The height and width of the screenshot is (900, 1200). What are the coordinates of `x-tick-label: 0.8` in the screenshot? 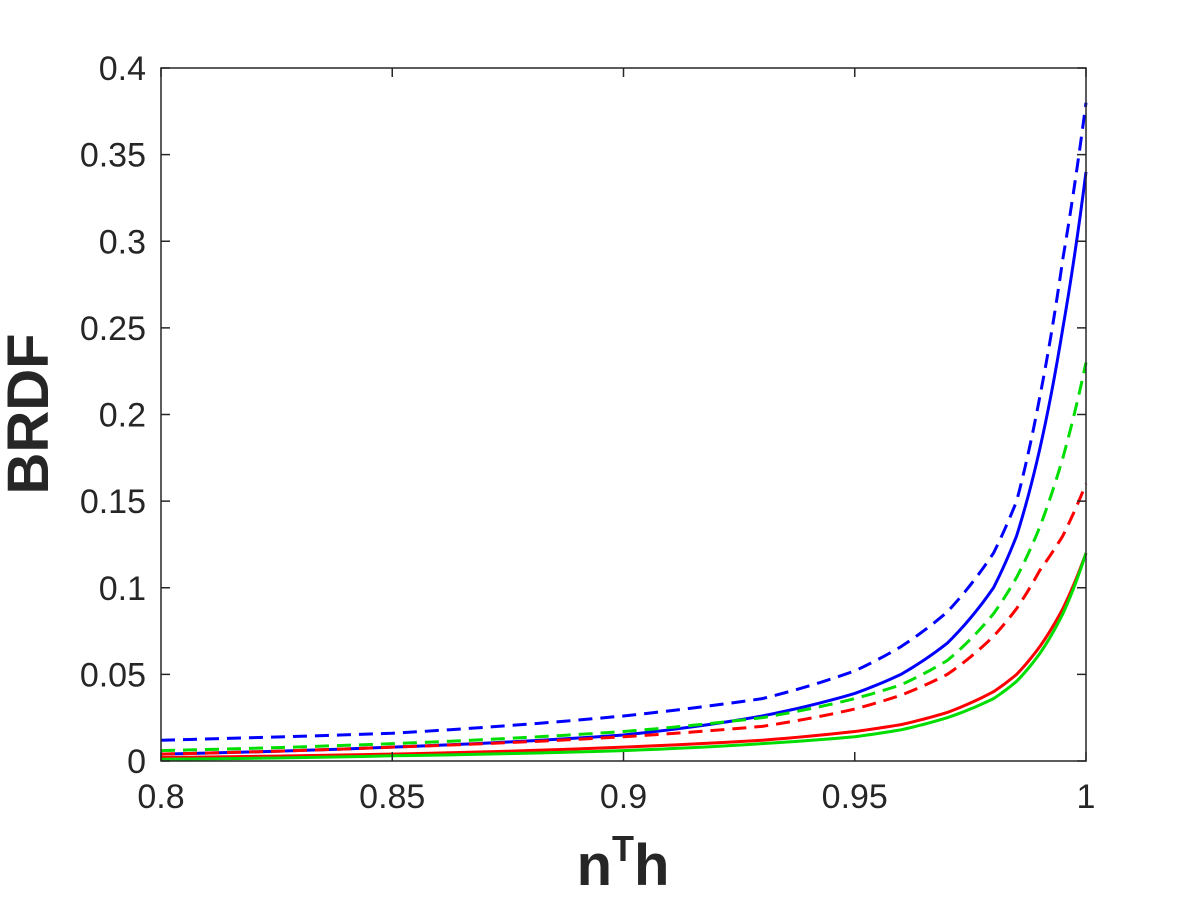 It's located at (160, 797).